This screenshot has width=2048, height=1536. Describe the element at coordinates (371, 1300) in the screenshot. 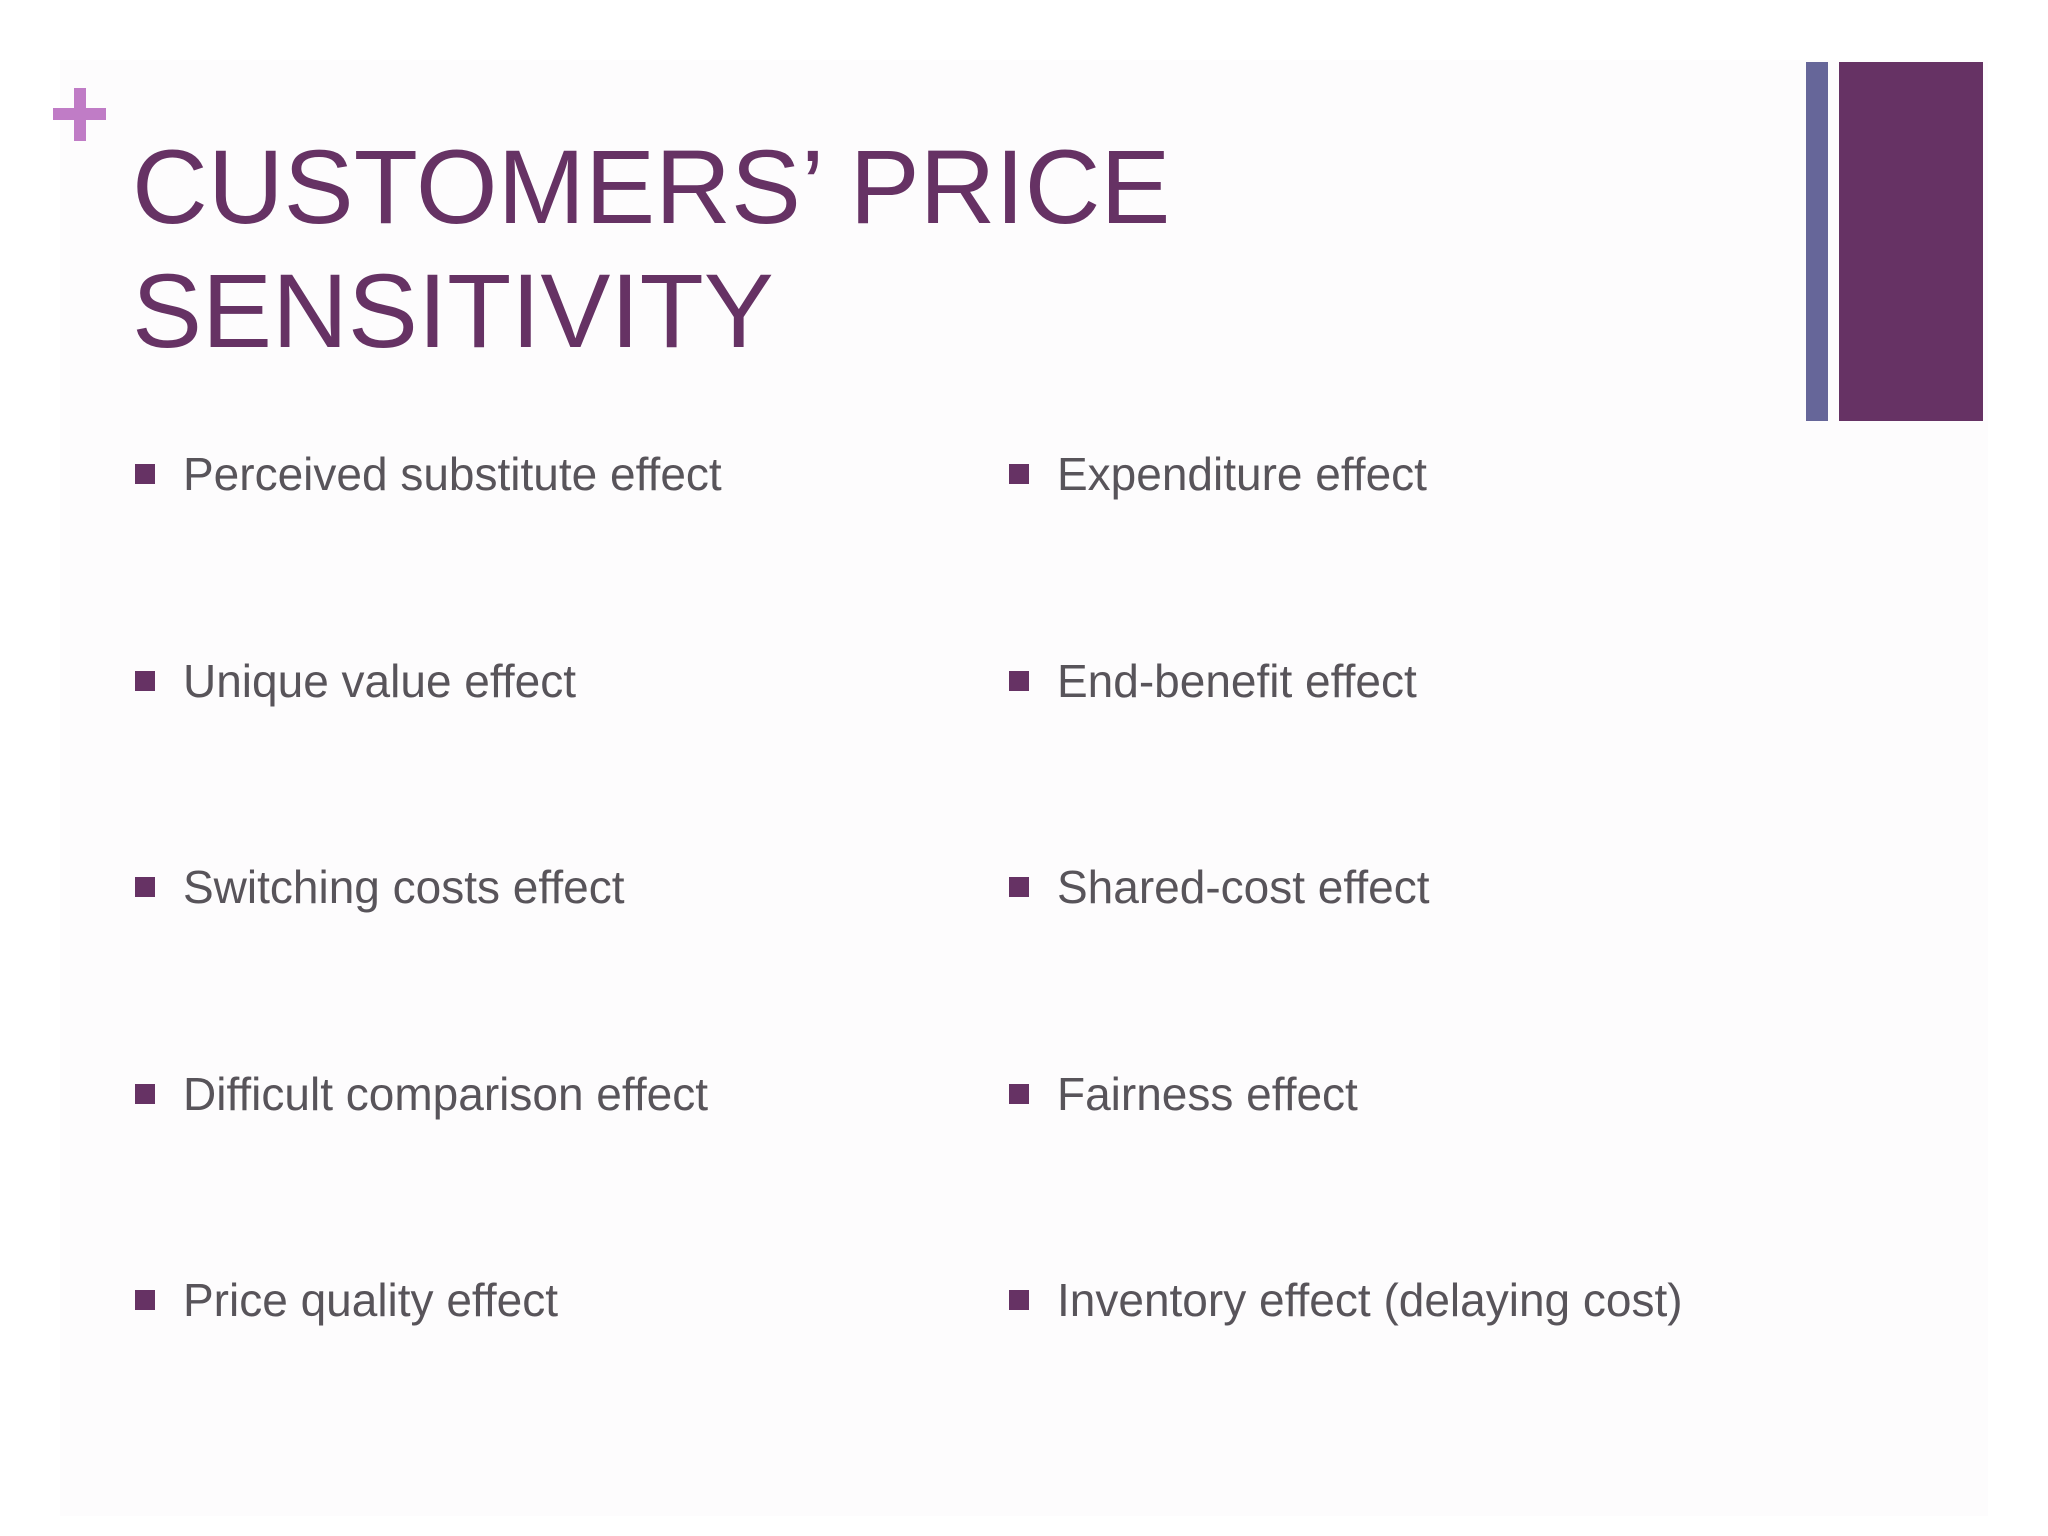

I see `list-item-label: Price quality effect` at that location.